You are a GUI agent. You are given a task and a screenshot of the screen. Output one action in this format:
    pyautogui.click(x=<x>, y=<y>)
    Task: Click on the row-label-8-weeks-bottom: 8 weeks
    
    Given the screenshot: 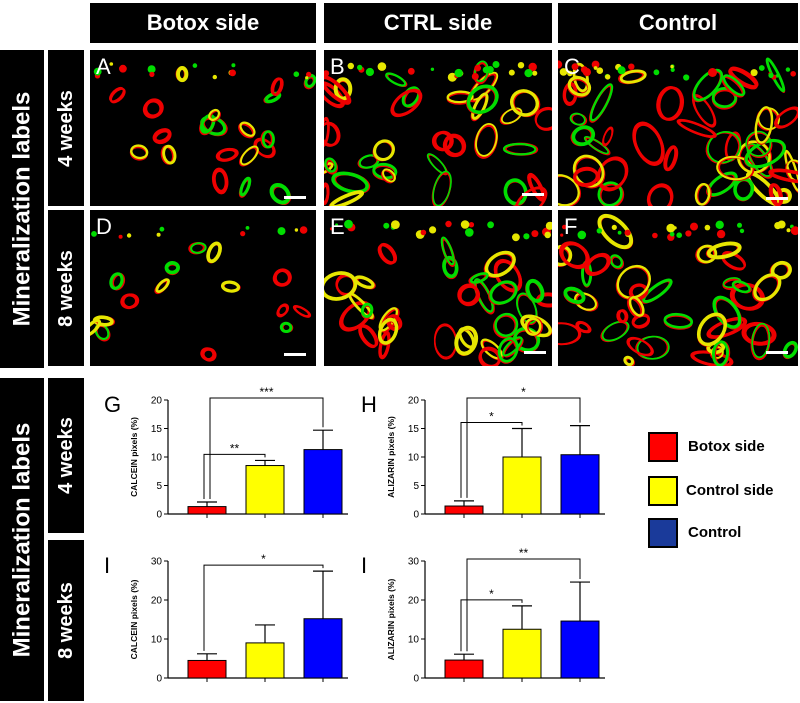 What is the action you would take?
    pyautogui.click(x=66, y=620)
    